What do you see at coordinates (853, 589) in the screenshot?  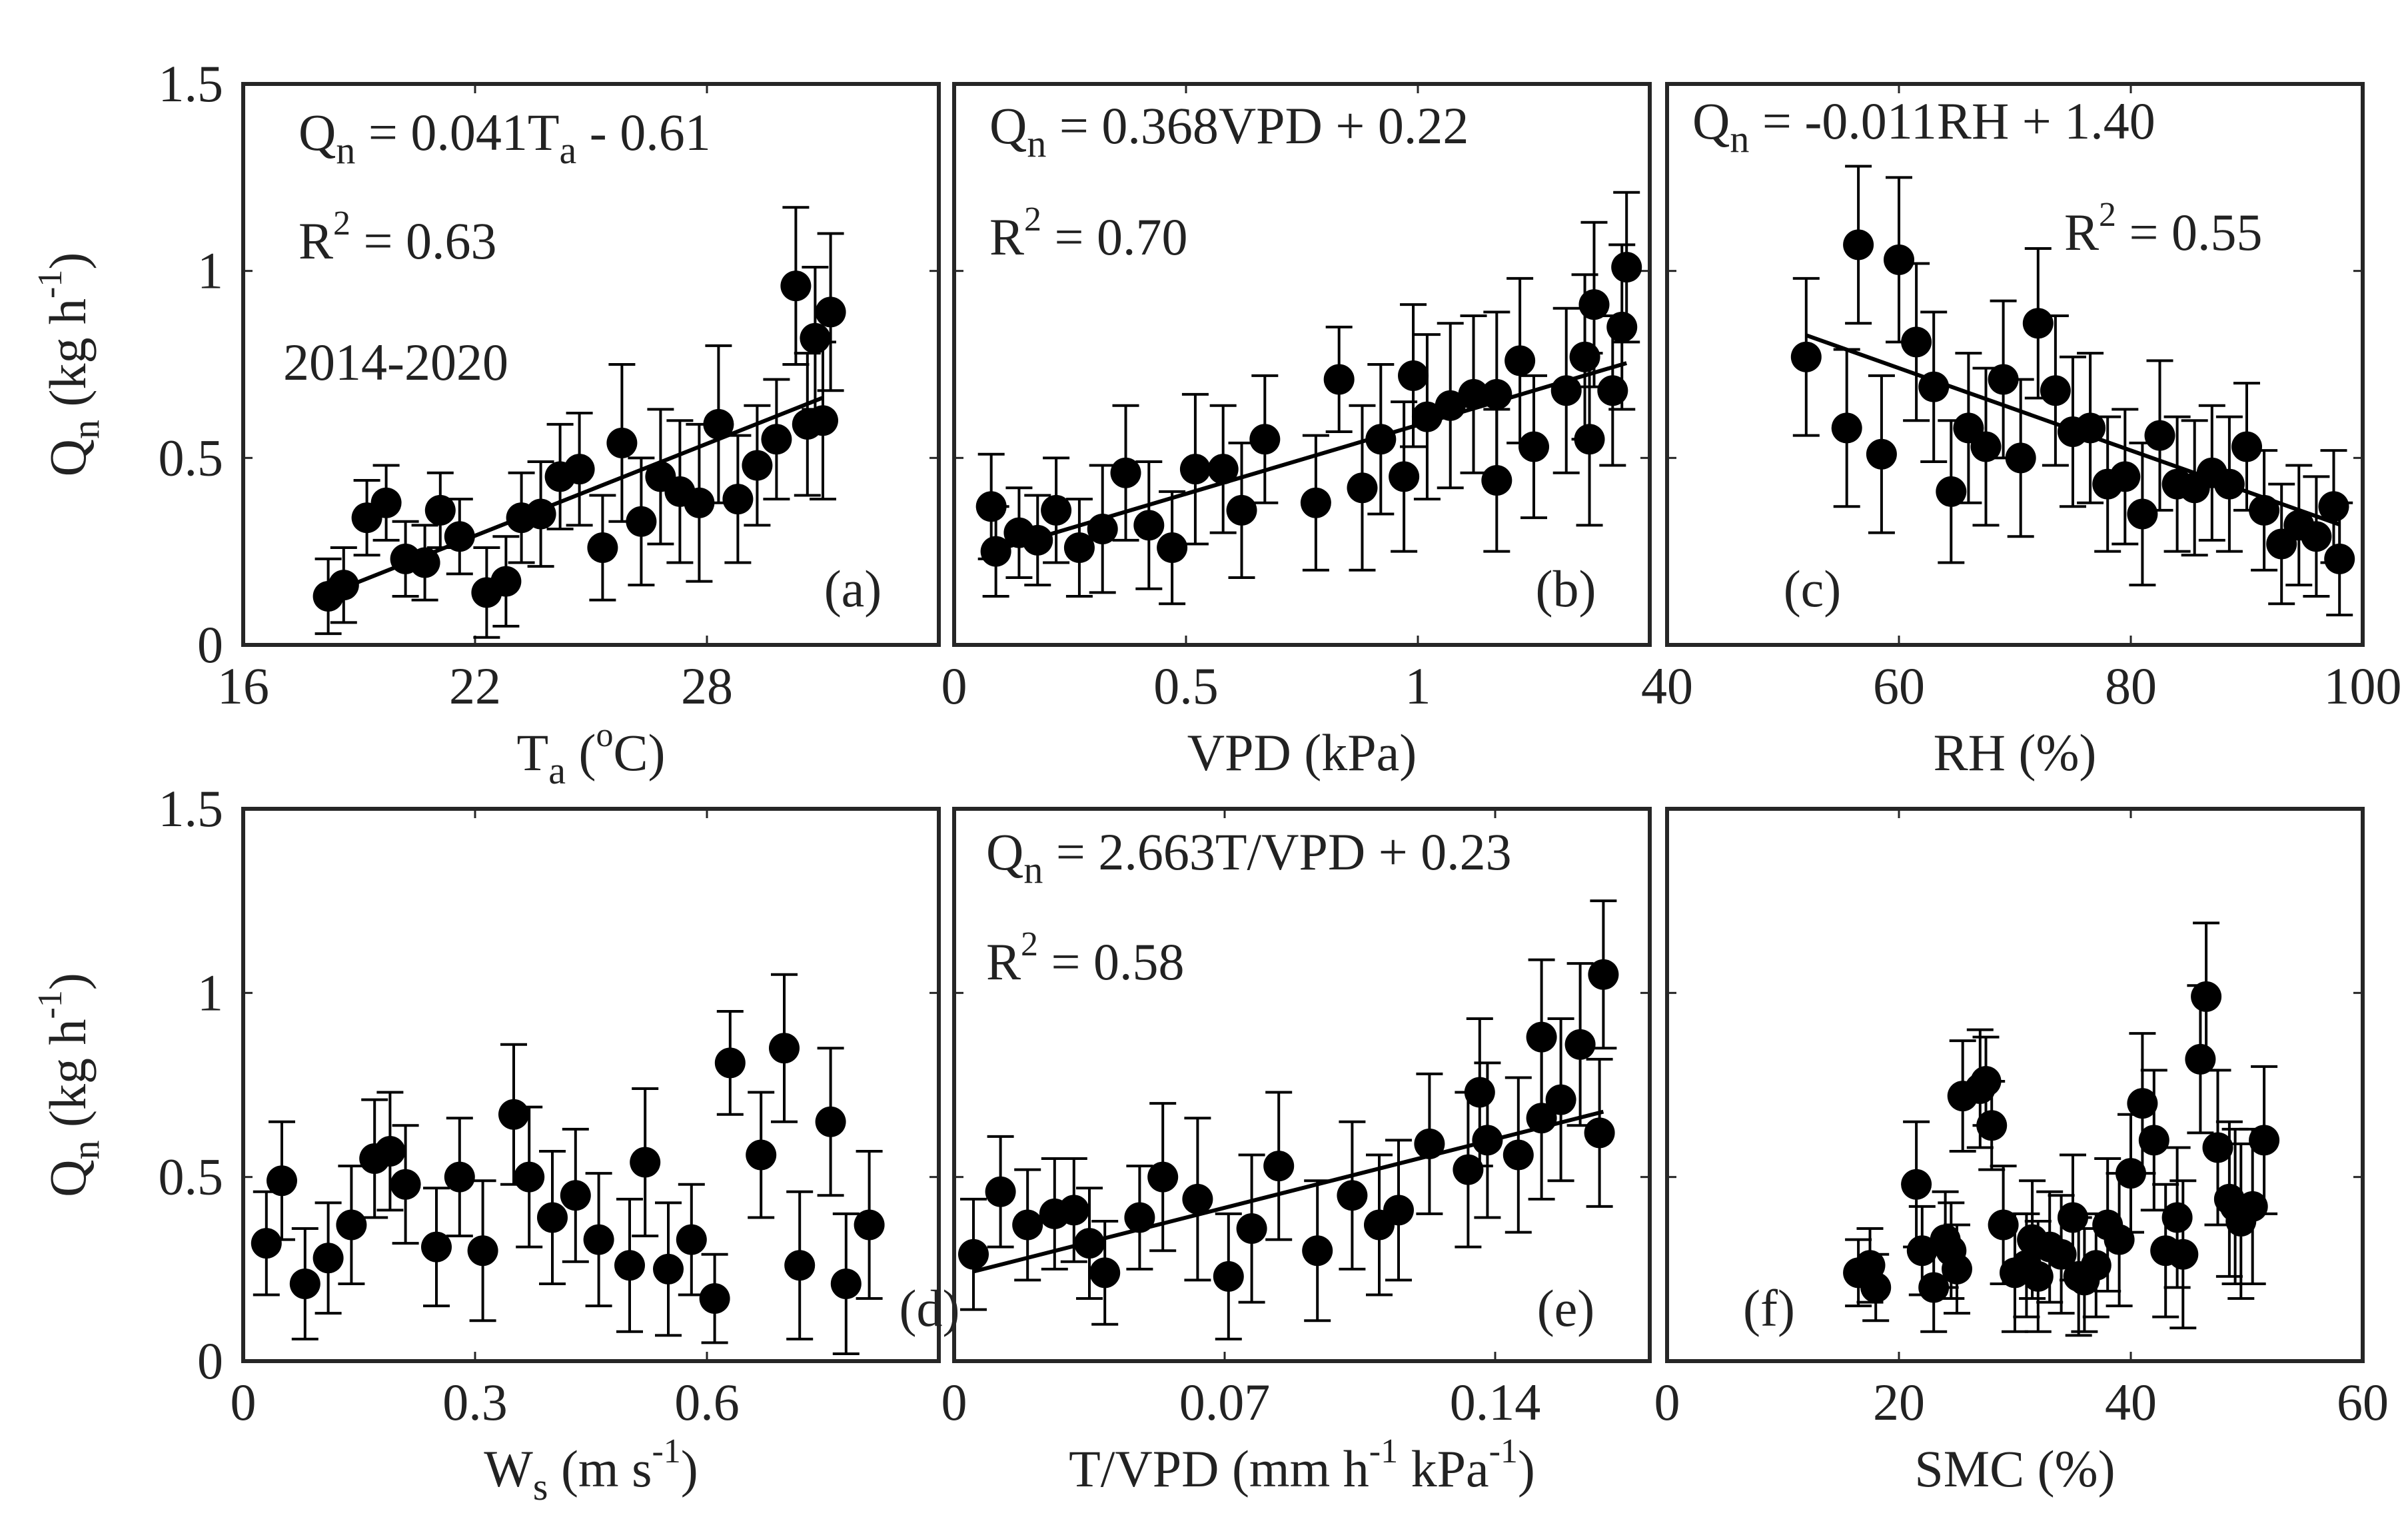 I see `panel-letter: (a)` at bounding box center [853, 589].